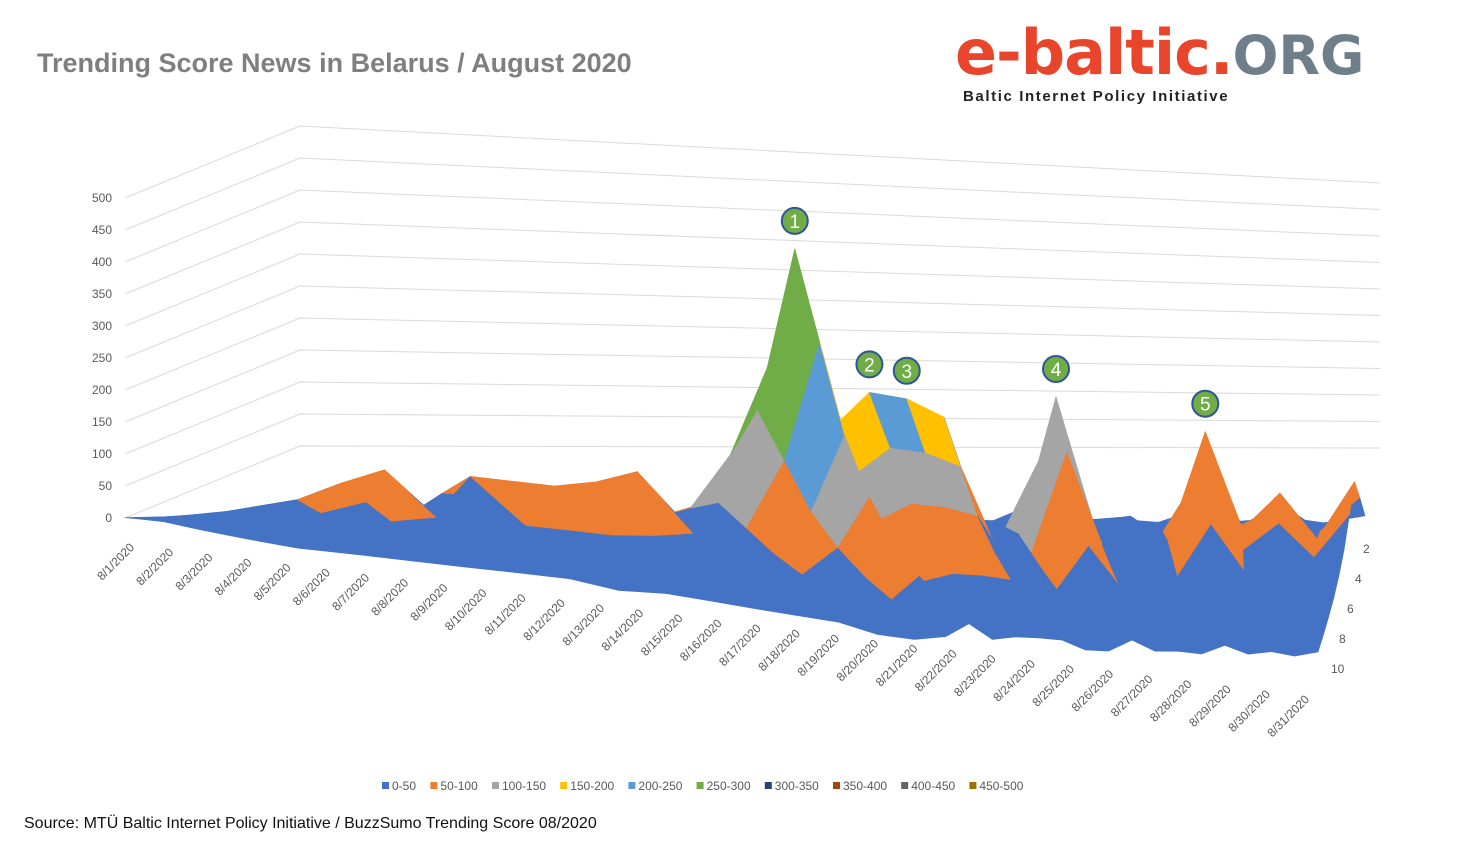 The height and width of the screenshot is (841, 1463). I want to click on legend-label: 250-300, so click(729, 786).